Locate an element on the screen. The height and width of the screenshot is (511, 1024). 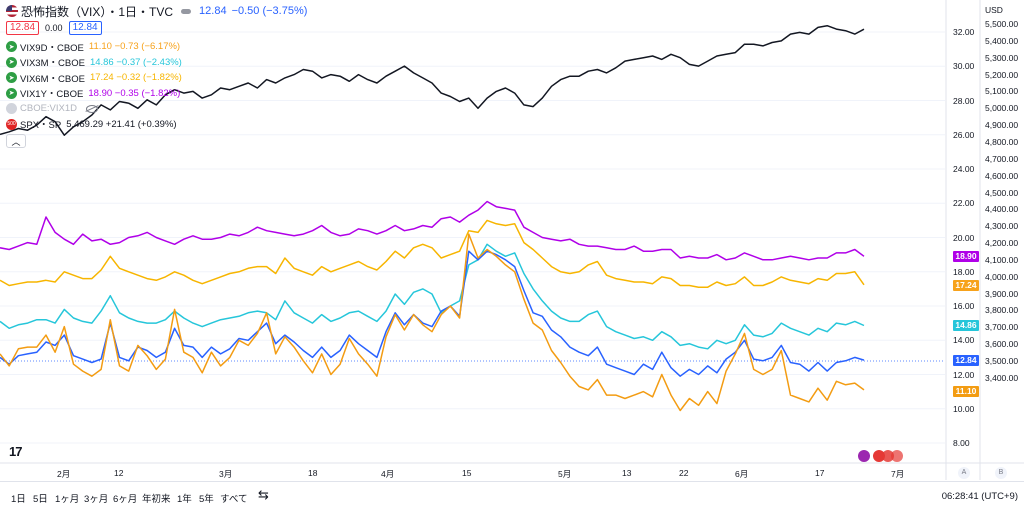
spx-tick-label: 3,800.00 is located at coordinates (1002, 310).